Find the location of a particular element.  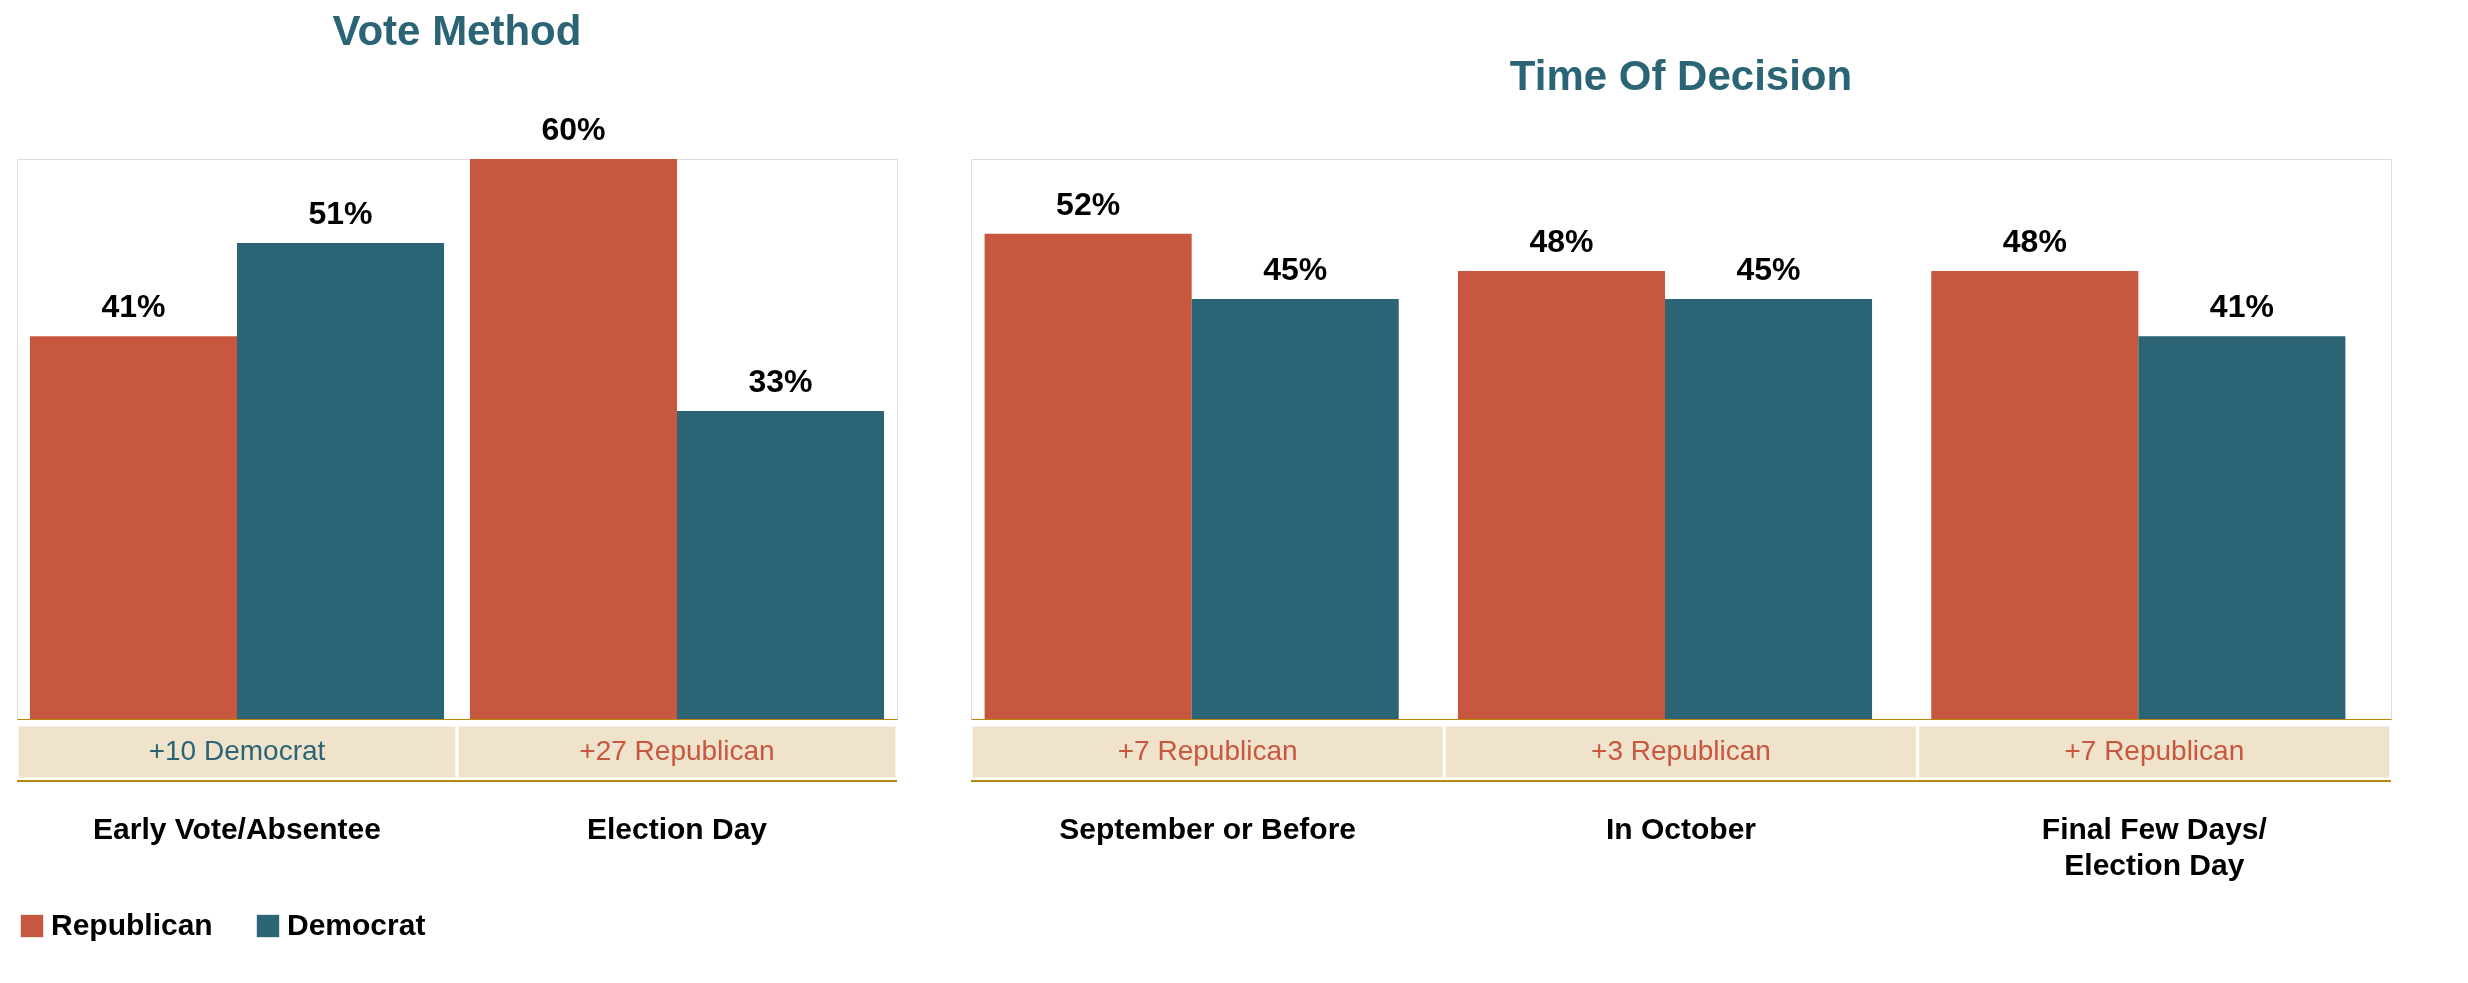

legend-label: Republican is located at coordinates (132, 924).